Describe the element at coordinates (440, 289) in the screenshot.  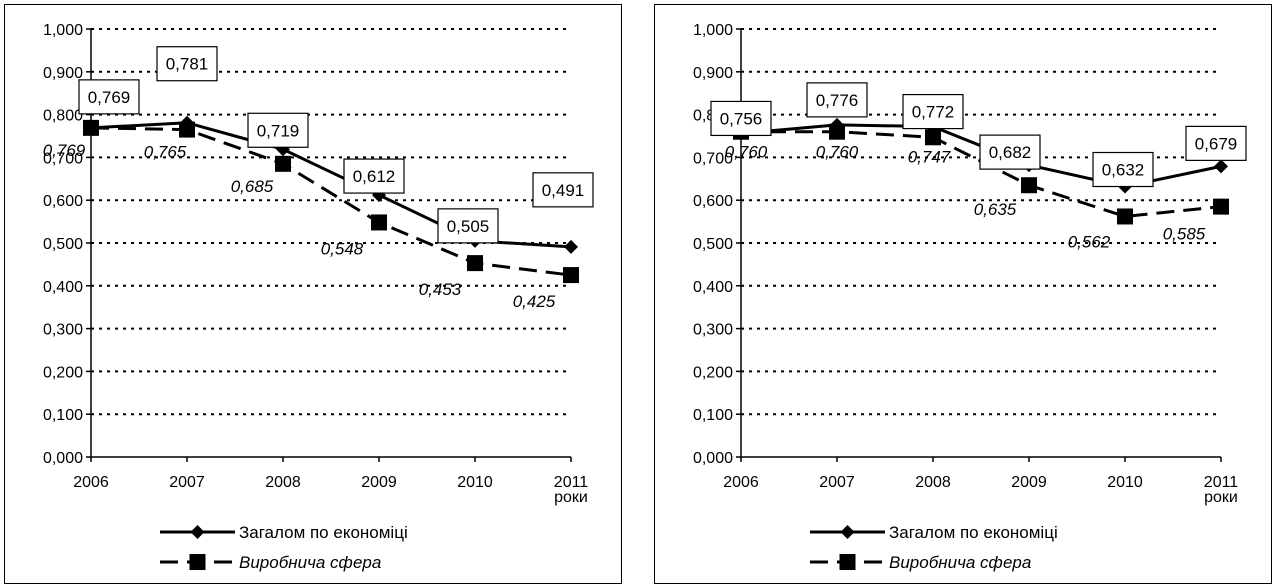
I see `data-label-vyrobnycha-sfera: 0,453` at that location.